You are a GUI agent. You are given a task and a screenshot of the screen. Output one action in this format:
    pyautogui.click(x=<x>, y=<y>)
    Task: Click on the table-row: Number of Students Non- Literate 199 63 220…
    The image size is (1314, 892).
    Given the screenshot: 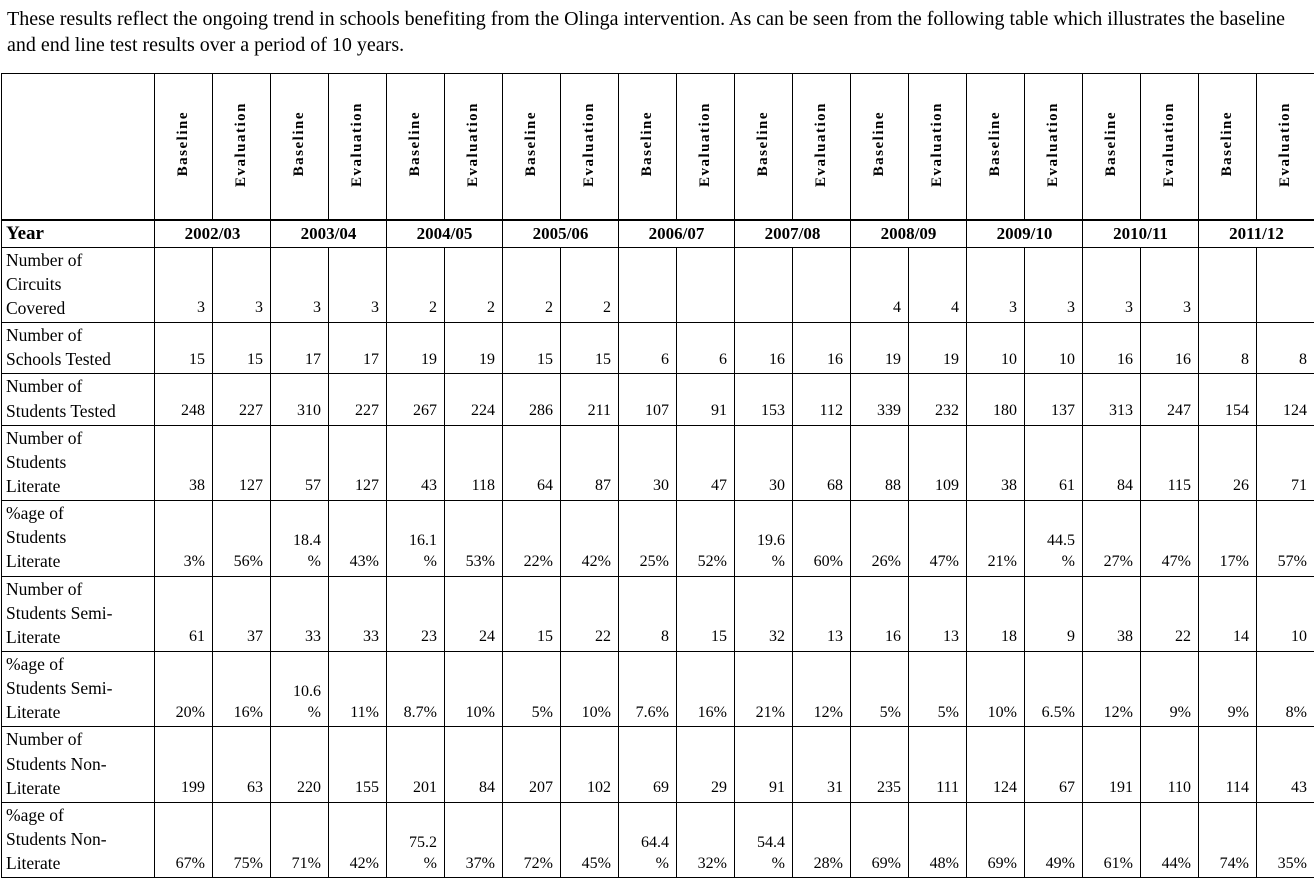 What is the action you would take?
    pyautogui.click(x=657, y=764)
    